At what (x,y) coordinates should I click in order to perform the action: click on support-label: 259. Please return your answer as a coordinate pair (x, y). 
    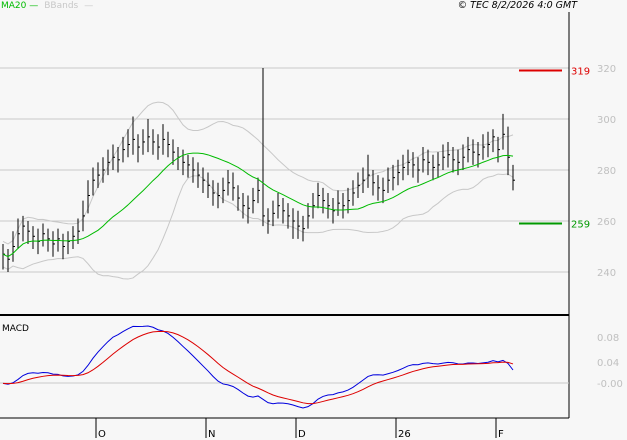
    Looking at the image, I should click on (580, 225).